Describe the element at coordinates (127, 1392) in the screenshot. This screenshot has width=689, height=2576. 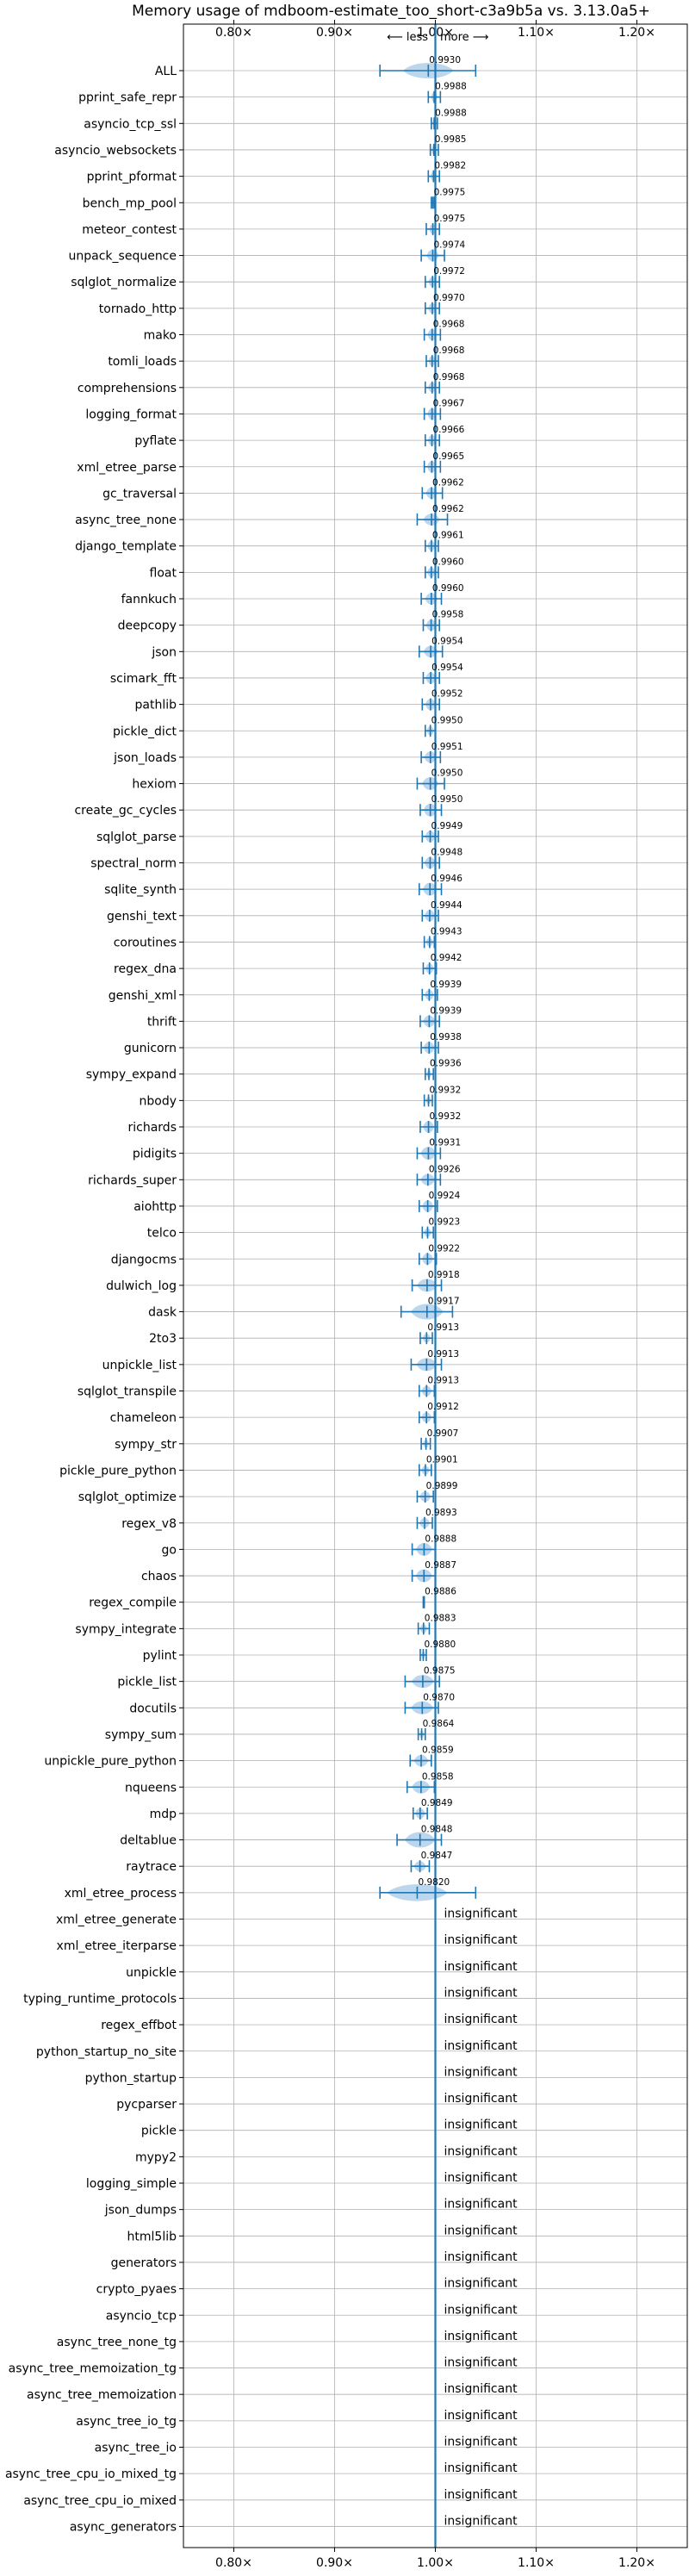
I see `benchmark-label: sqlglot_transpile` at that location.